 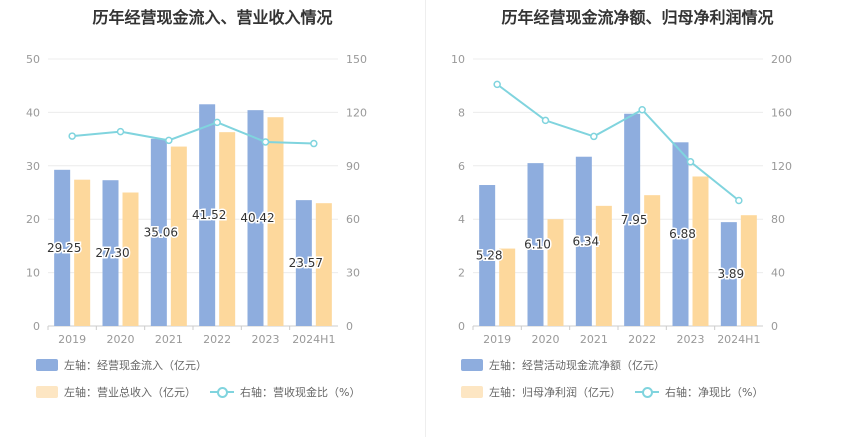 I want to click on legend-label-line-left: 右轴：营收现金比（%）, so click(x=300, y=392).